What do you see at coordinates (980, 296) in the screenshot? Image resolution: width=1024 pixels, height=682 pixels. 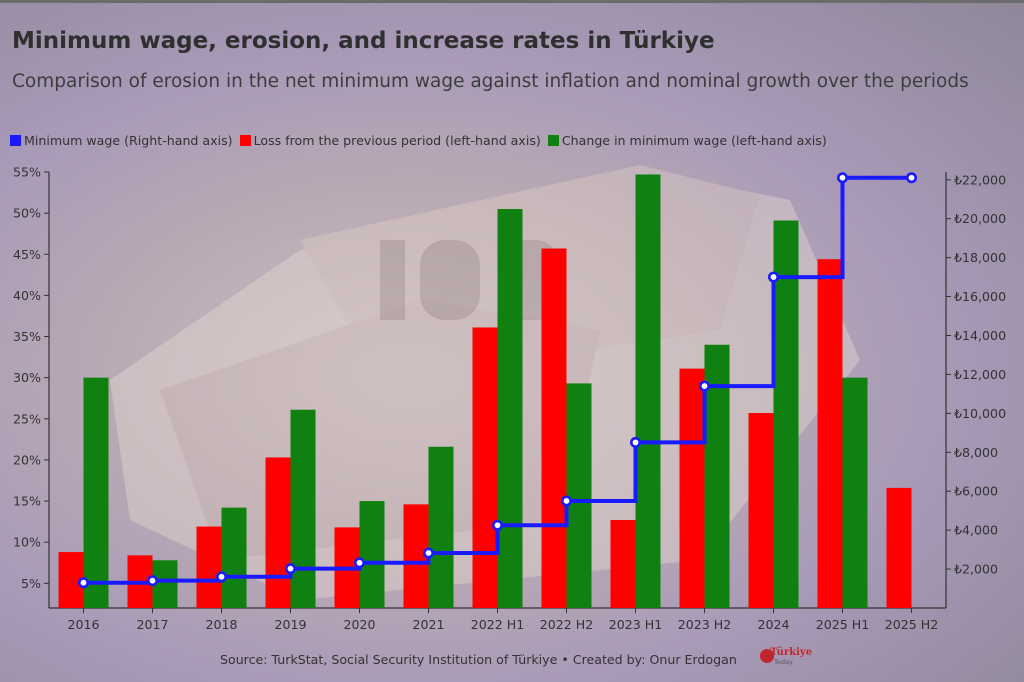 I see `right-axis-tick-label: ₺16,000` at bounding box center [980, 296].